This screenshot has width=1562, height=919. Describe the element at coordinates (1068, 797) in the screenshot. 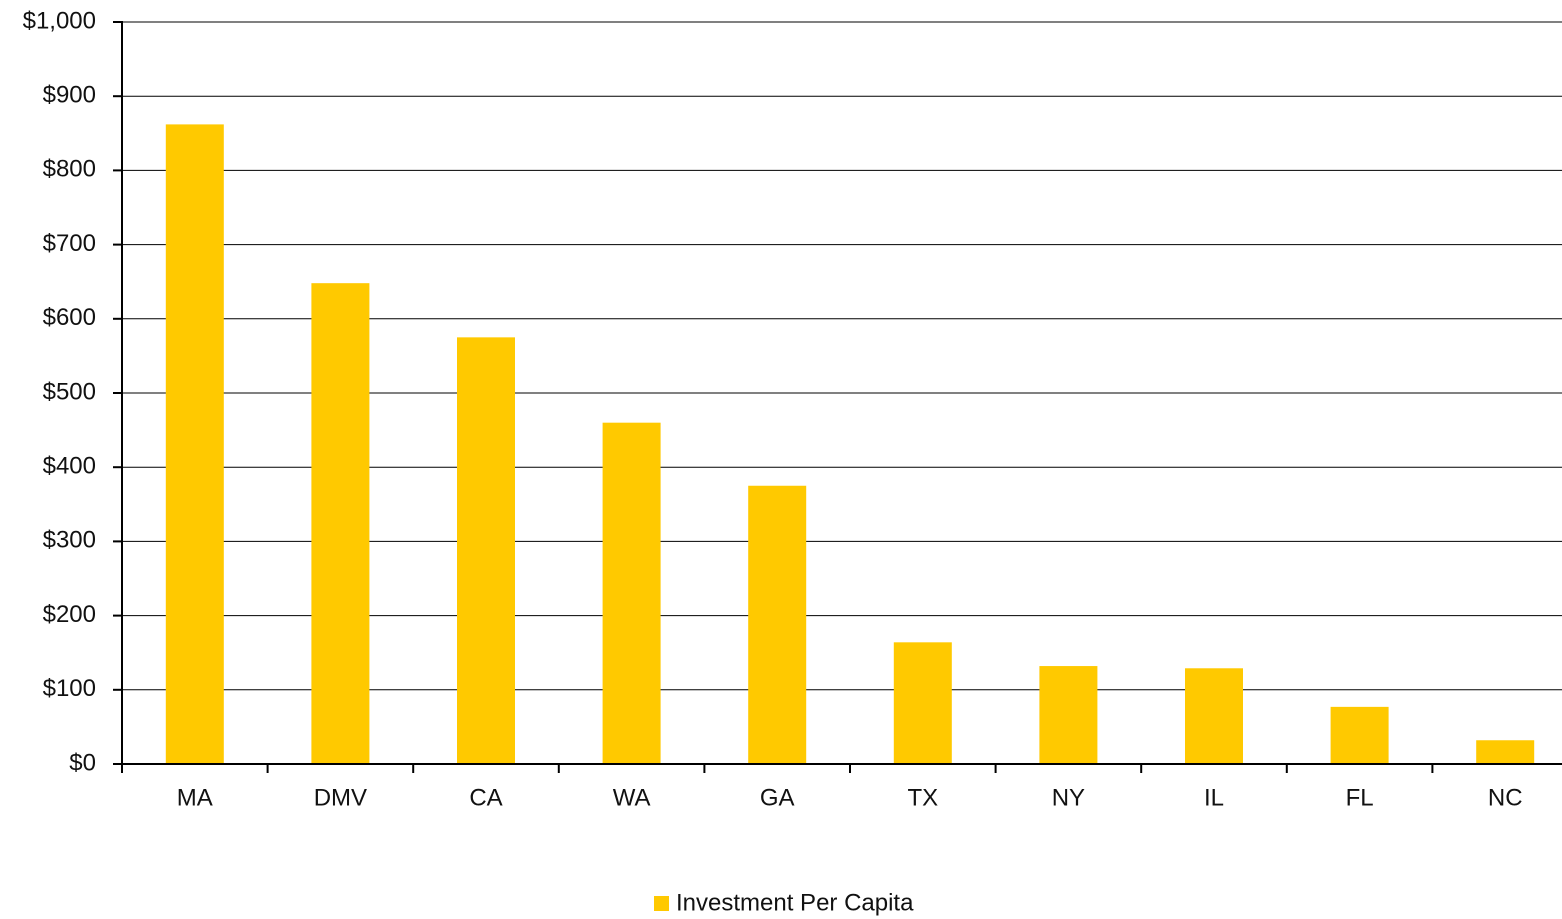

I see `x-tick-label: NY` at that location.